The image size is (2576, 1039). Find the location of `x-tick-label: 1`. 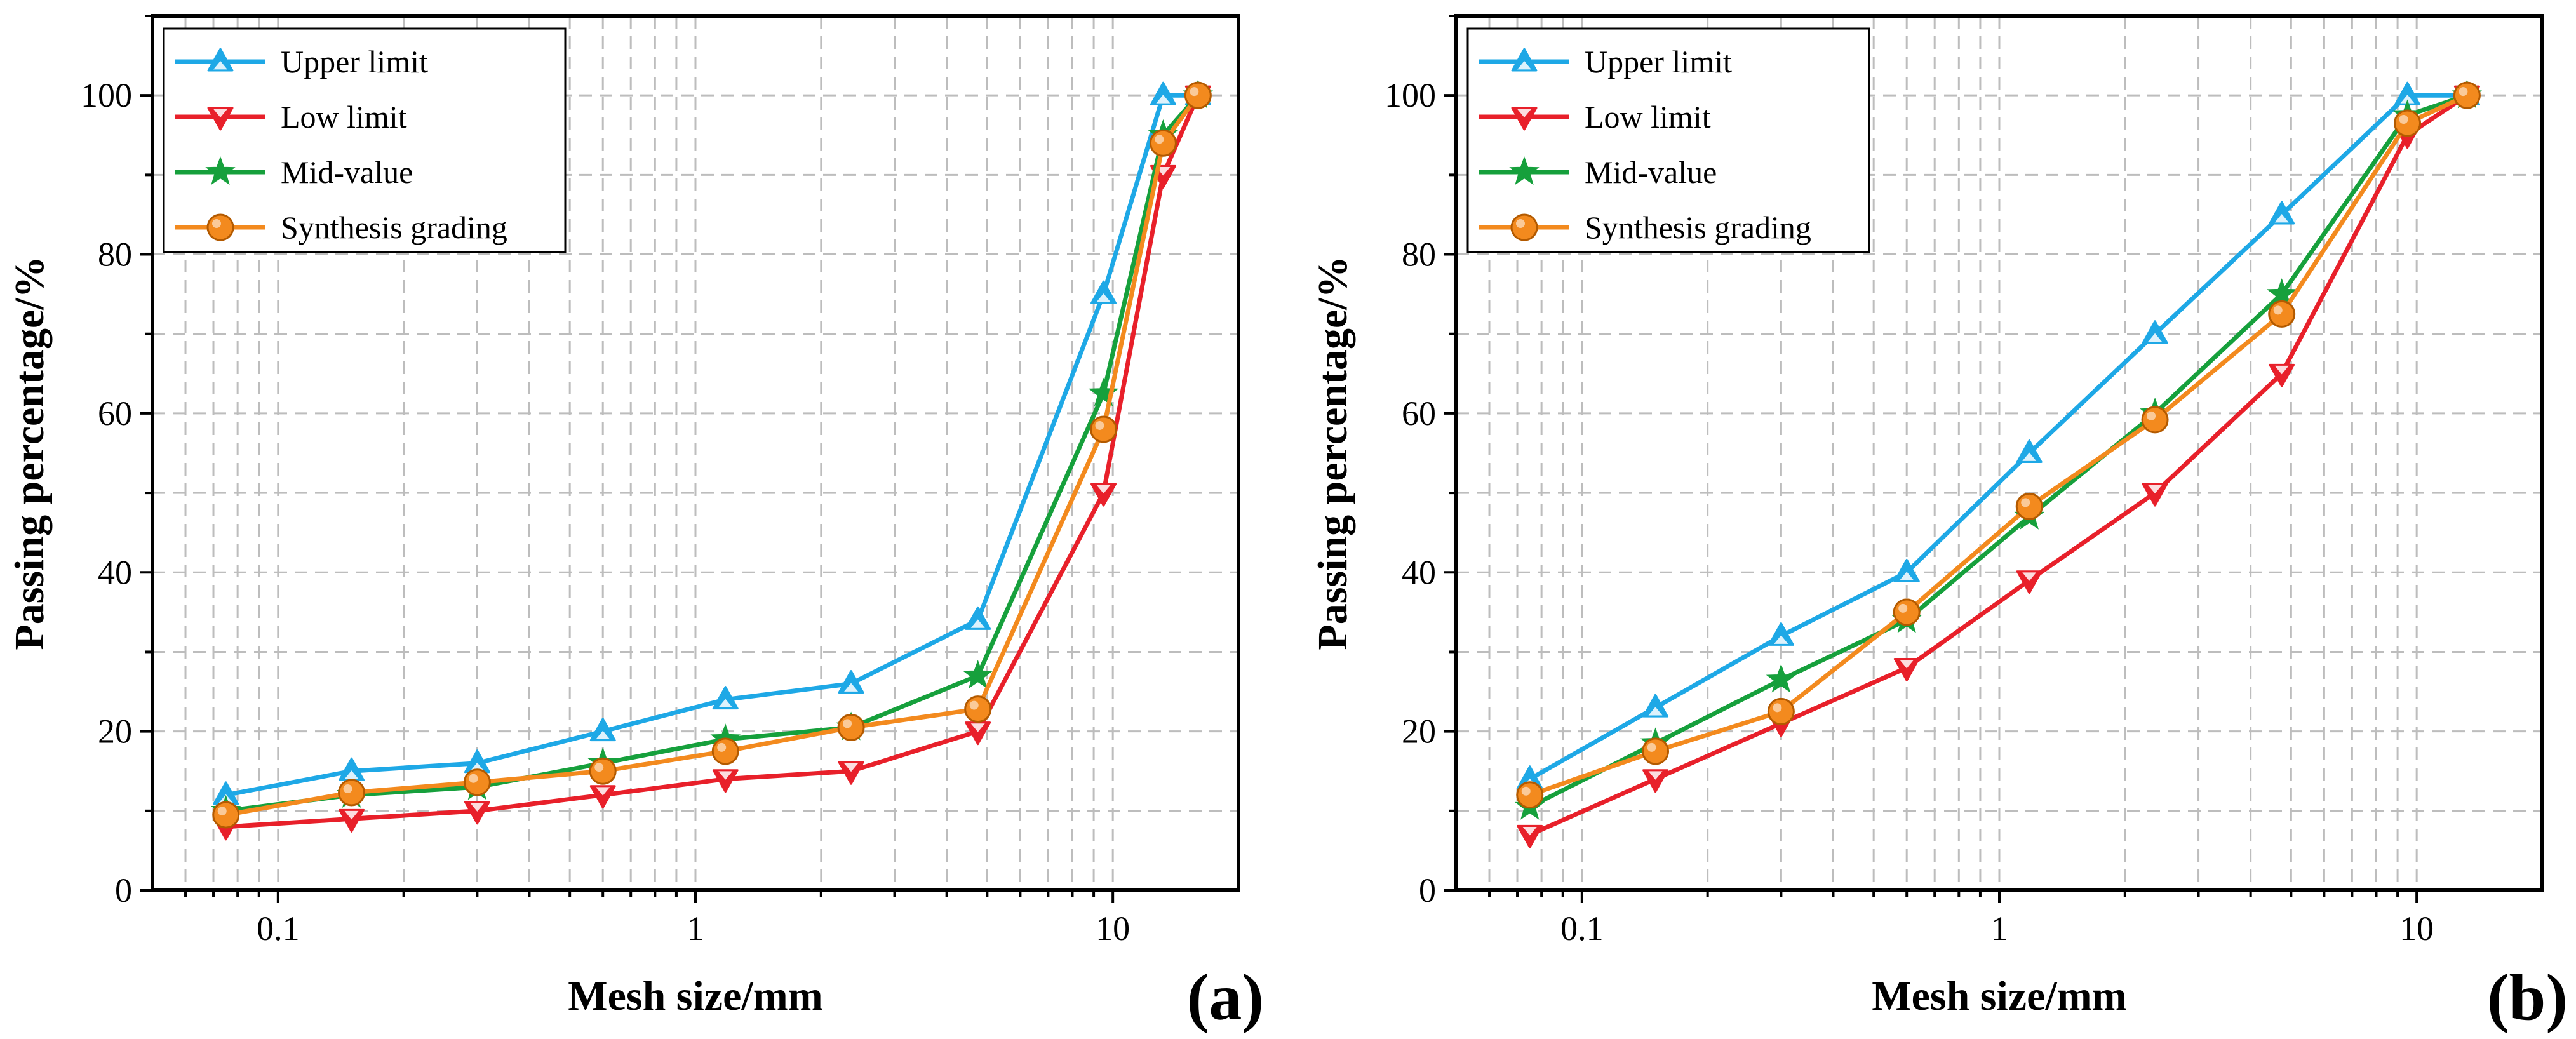

x-tick-label: 1 is located at coordinates (1999, 928).